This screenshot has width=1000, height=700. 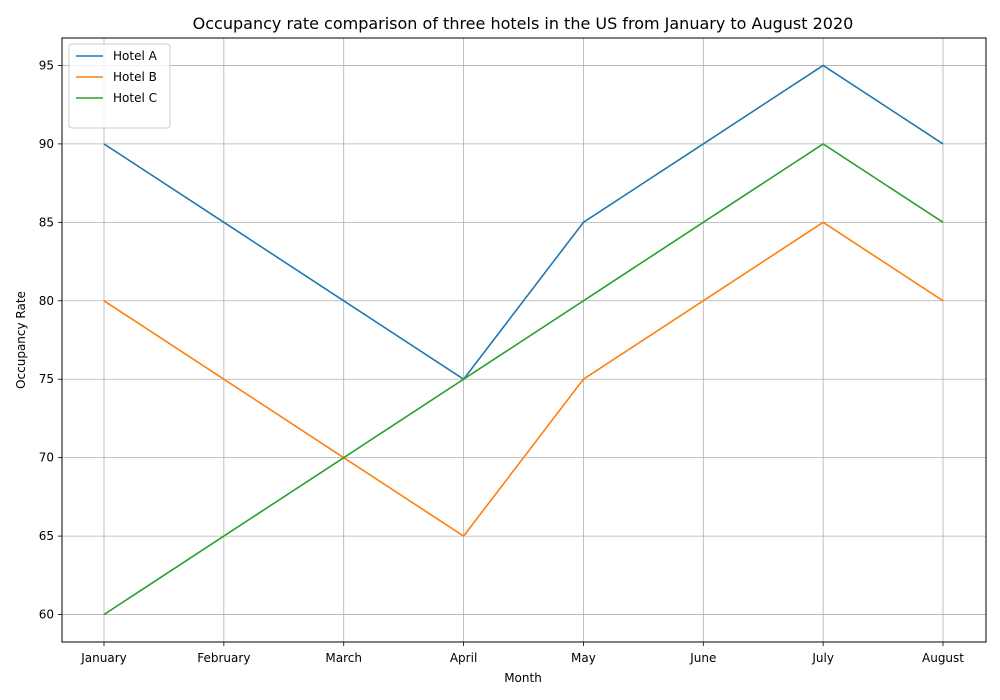 I want to click on legend-label-hotel-c: Hotel C, so click(x=135, y=98).